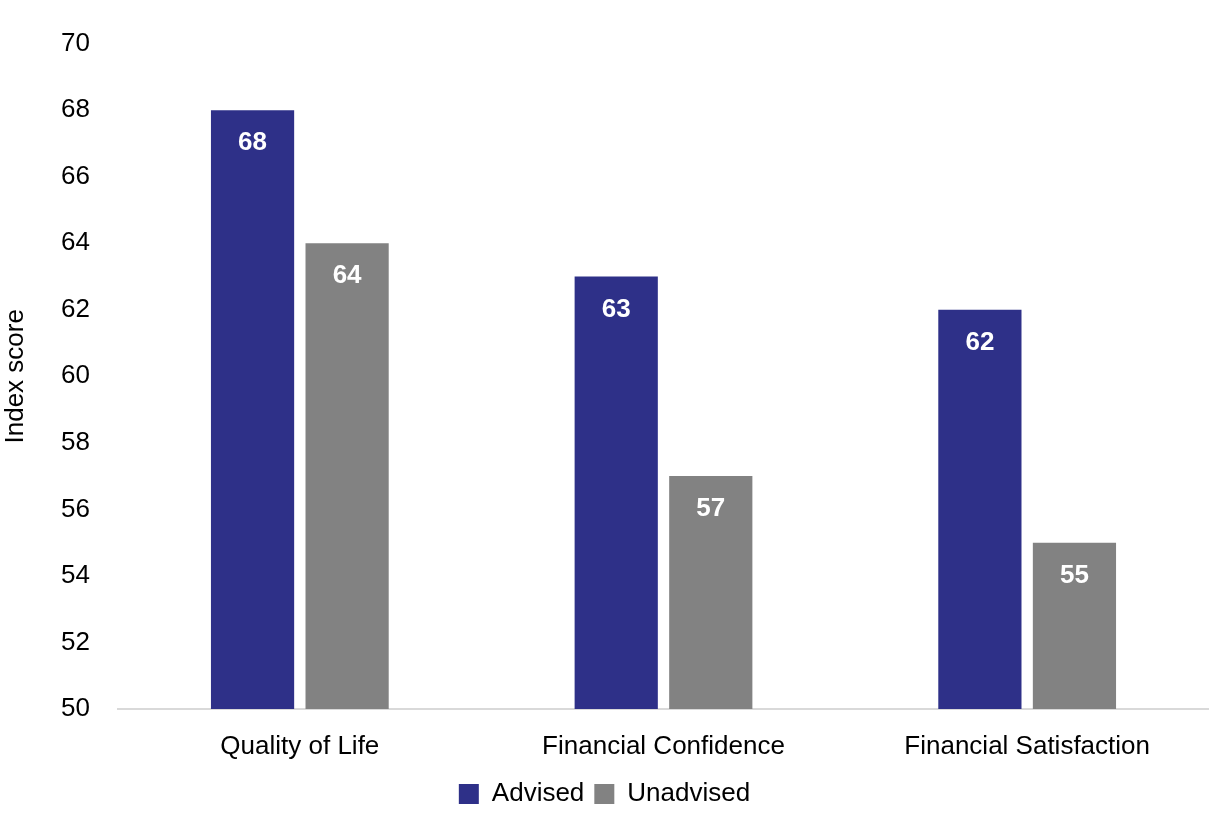 This screenshot has width=1209, height=817. I want to click on data-label: 62, so click(980, 340).